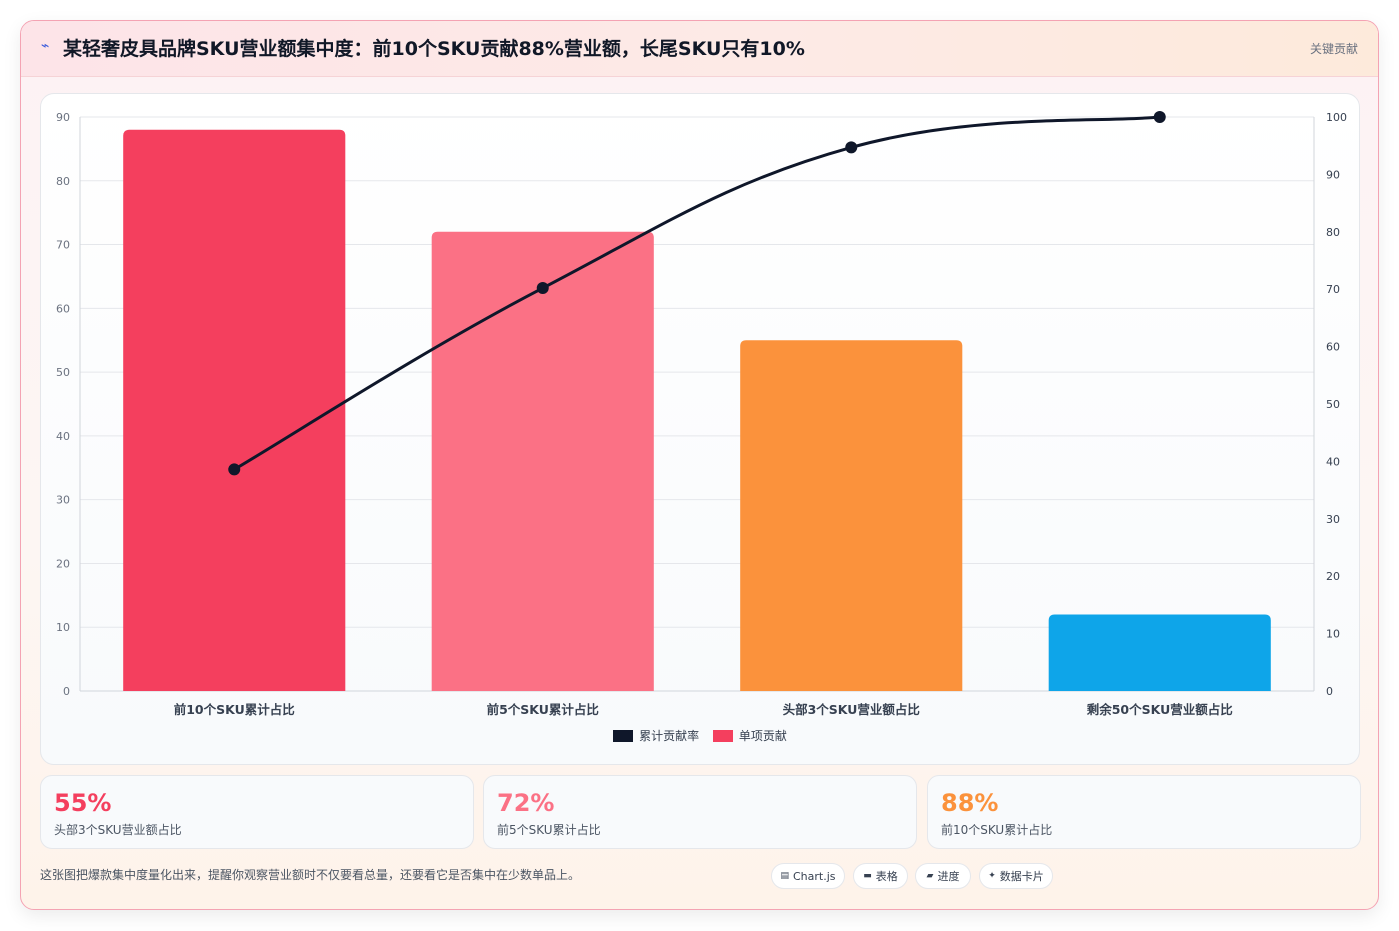  What do you see at coordinates (722, 735) in the screenshot?
I see `legend-swatch-single` at bounding box center [722, 735].